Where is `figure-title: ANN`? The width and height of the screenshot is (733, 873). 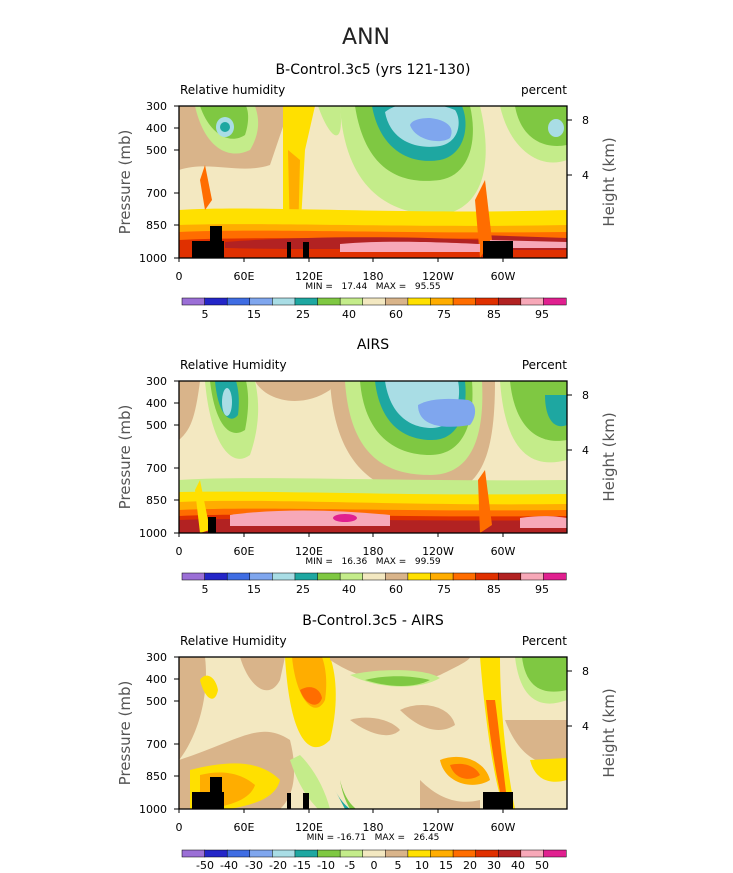 figure-title: ANN is located at coordinates (366, 37).